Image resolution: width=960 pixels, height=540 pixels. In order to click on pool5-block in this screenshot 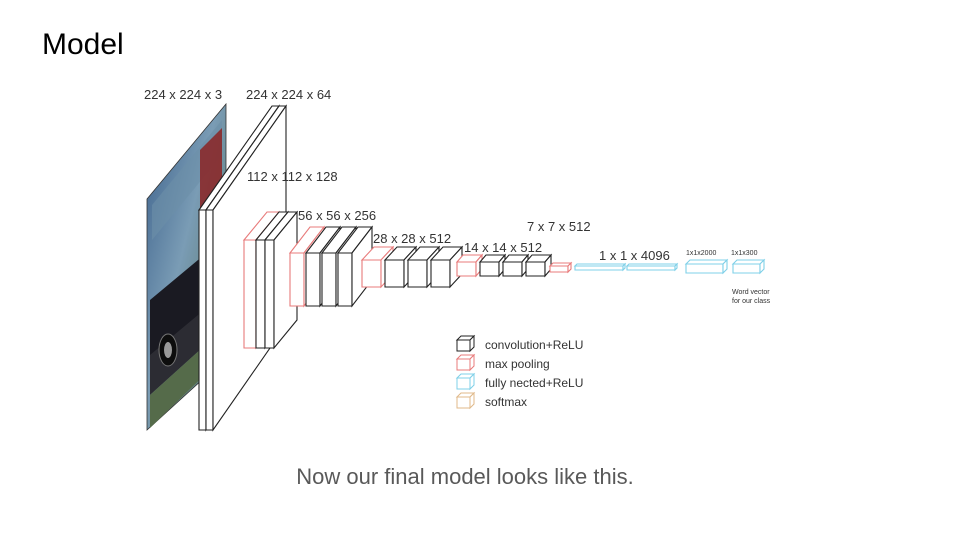, I will do `click(560, 267)`.